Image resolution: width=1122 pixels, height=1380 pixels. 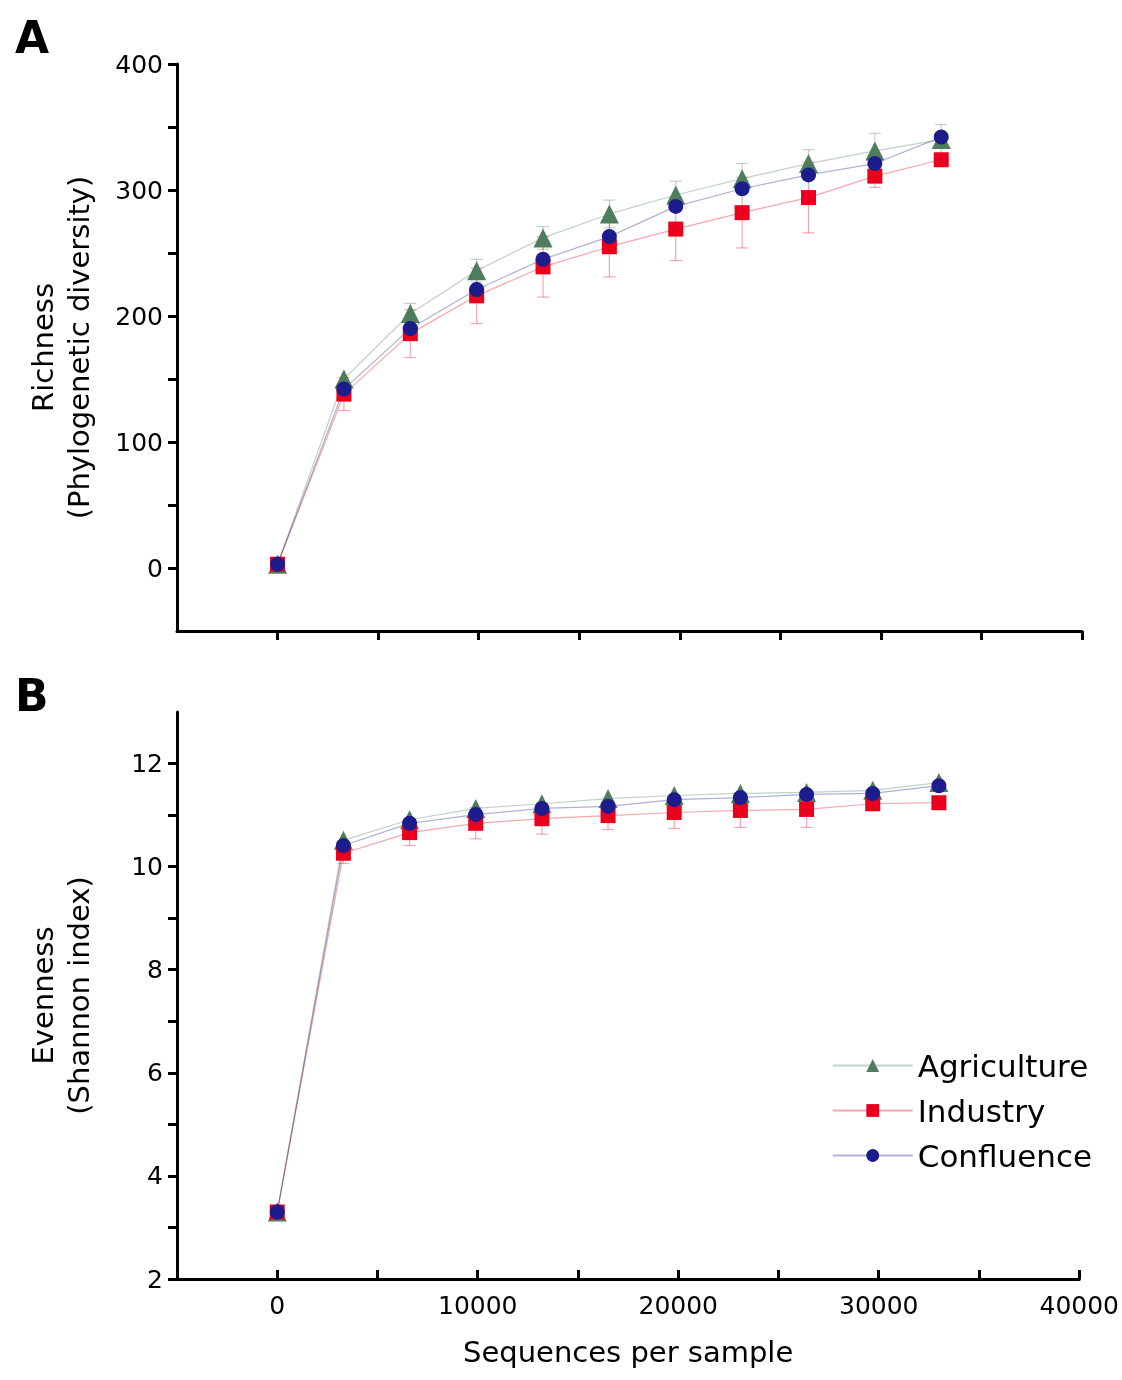 What do you see at coordinates (1079, 1305) in the screenshot?
I see `x-tick-label: 40000` at bounding box center [1079, 1305].